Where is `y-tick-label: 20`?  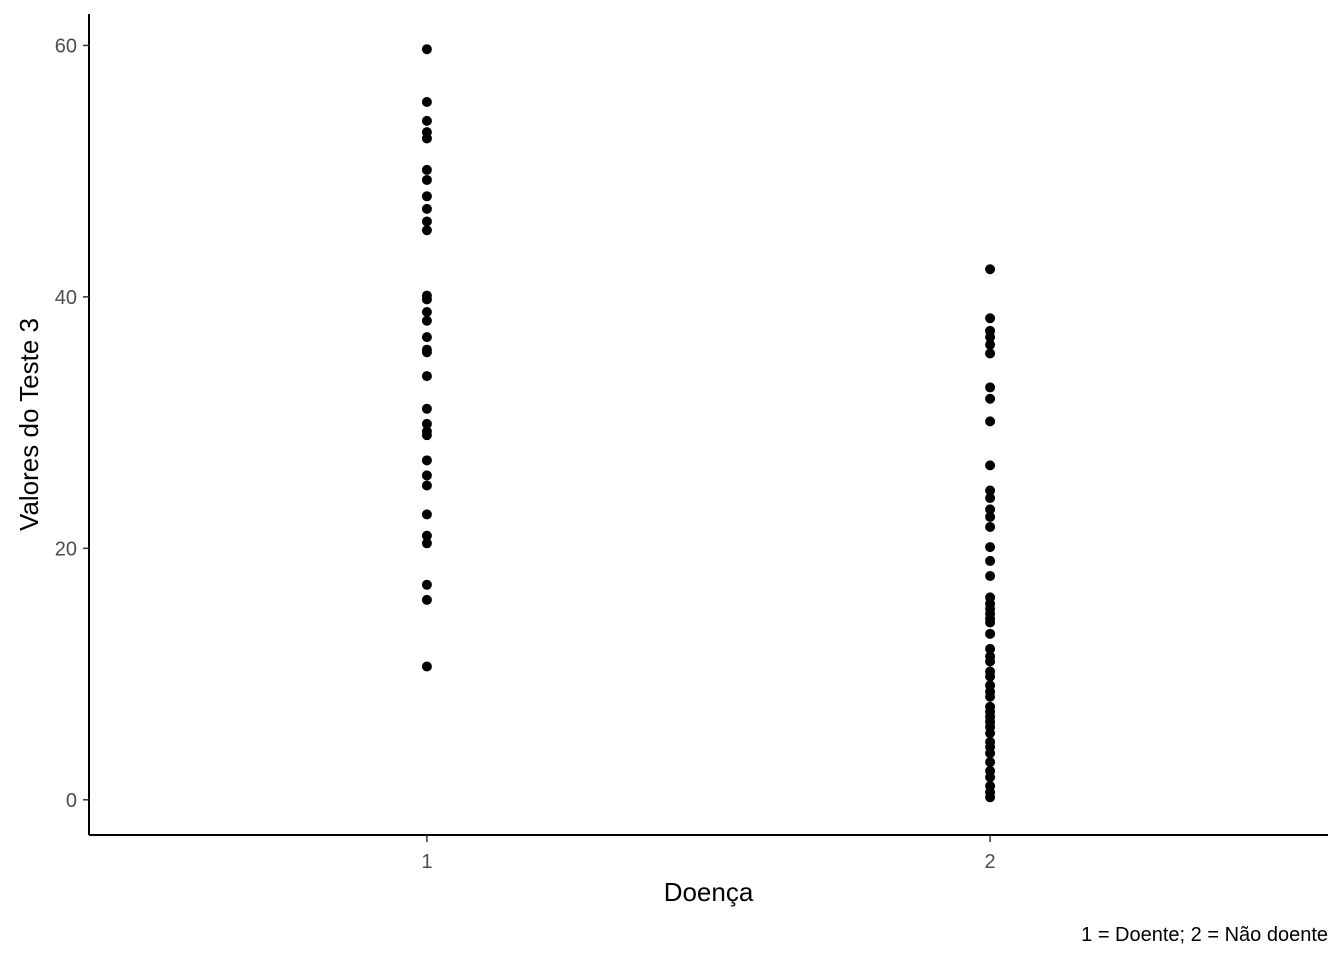 y-tick-label: 20 is located at coordinates (66, 549).